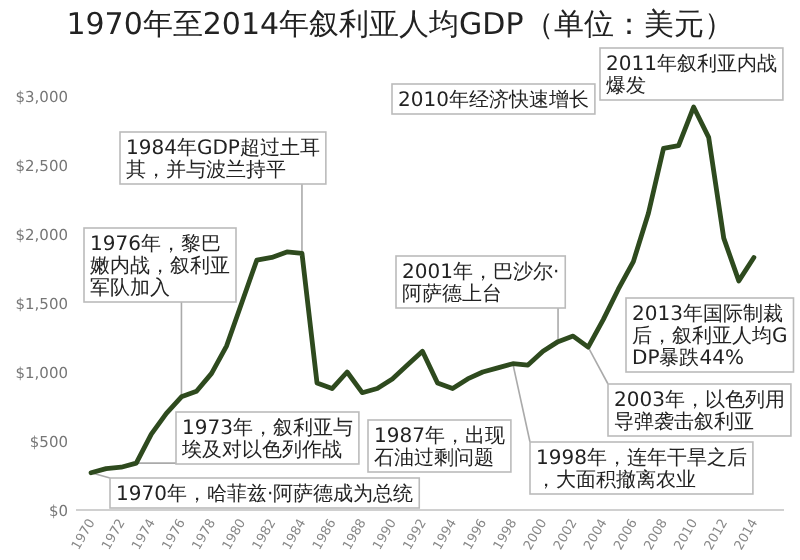  I want to click on annotation: 1987年，出现石油过剩问题, so click(439, 447).